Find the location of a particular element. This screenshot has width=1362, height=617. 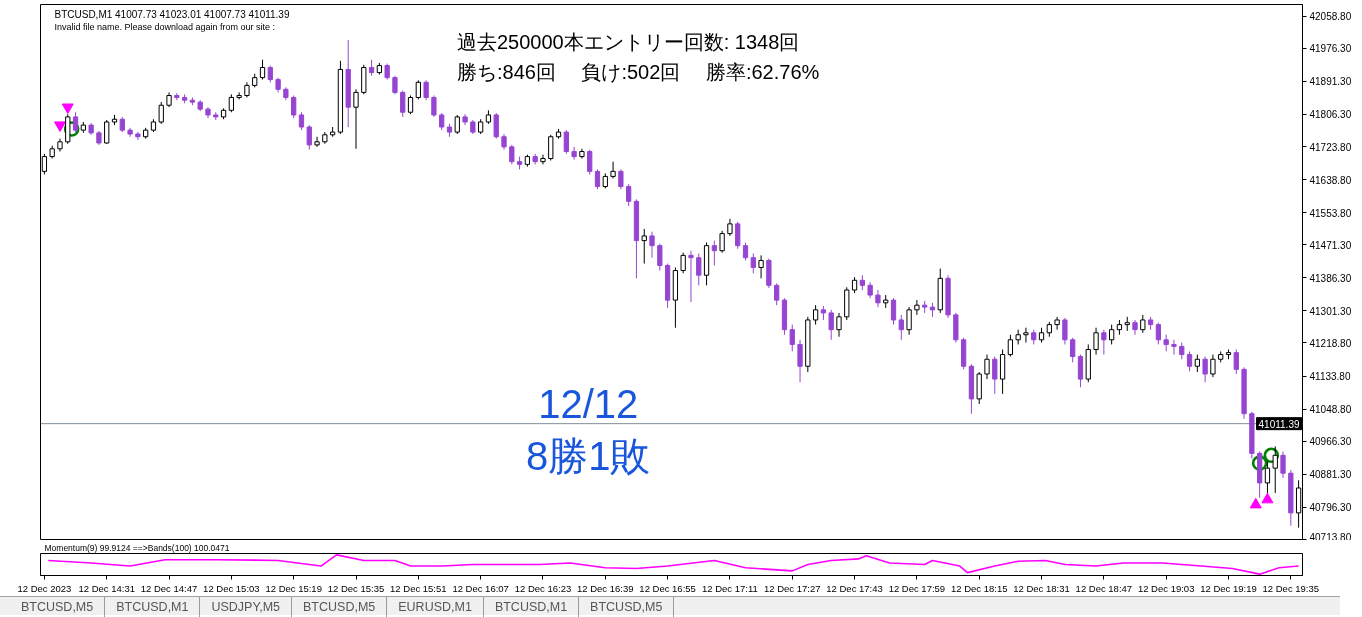

x-tick-label: 12 Dec 17:43 is located at coordinates (854, 588).